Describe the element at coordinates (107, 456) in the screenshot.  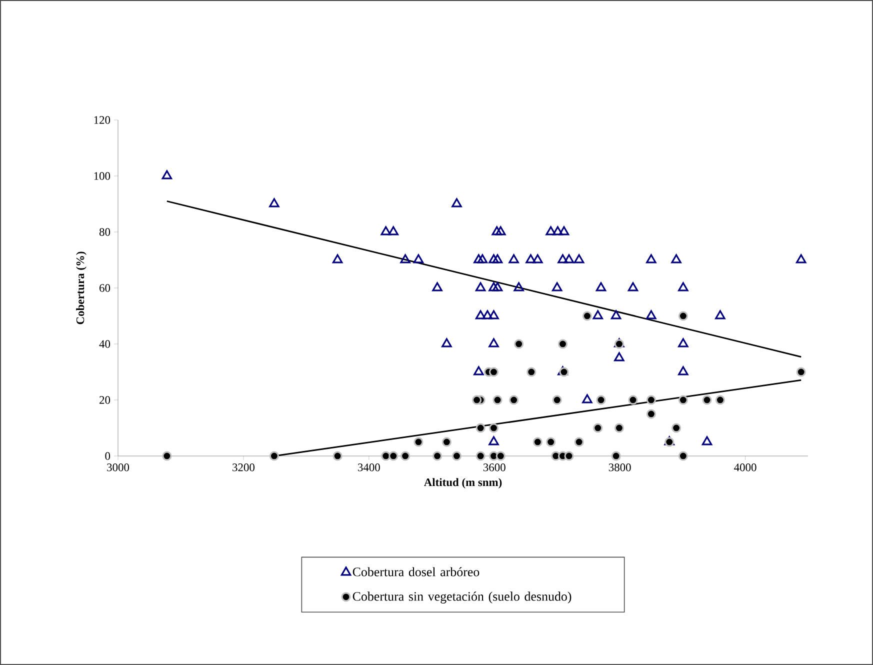
I see `y-tick-label: 0` at that location.